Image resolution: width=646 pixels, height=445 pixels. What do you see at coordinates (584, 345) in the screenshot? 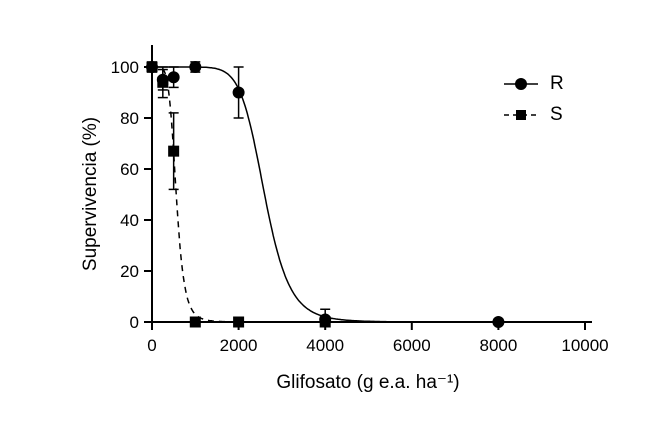
I see `x-tick-label: 10000` at bounding box center [584, 345].